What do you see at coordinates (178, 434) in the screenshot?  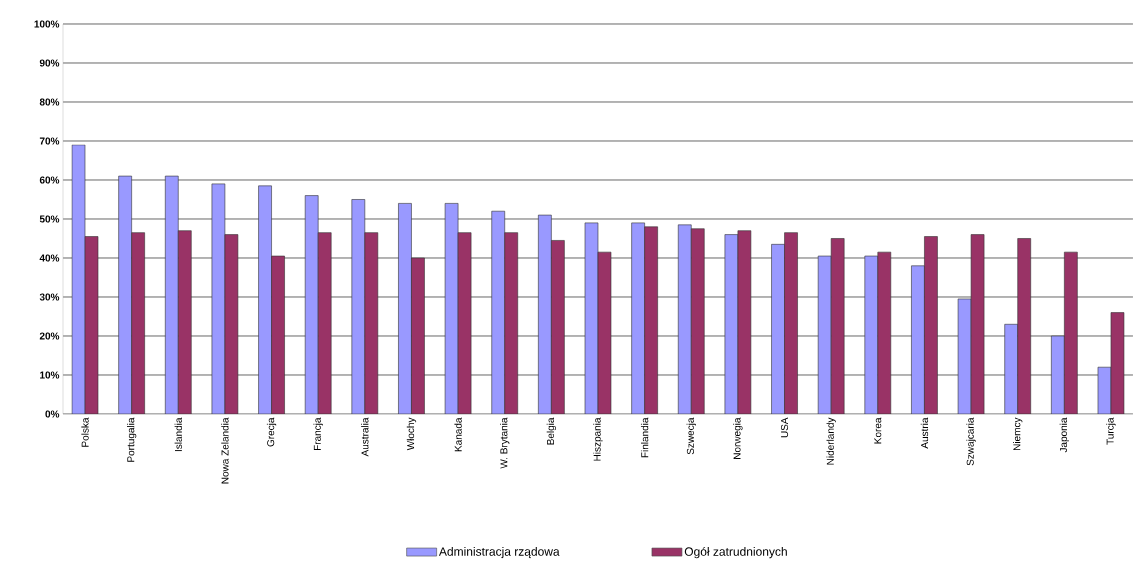 I see `x-tick-label: Islandia` at bounding box center [178, 434].